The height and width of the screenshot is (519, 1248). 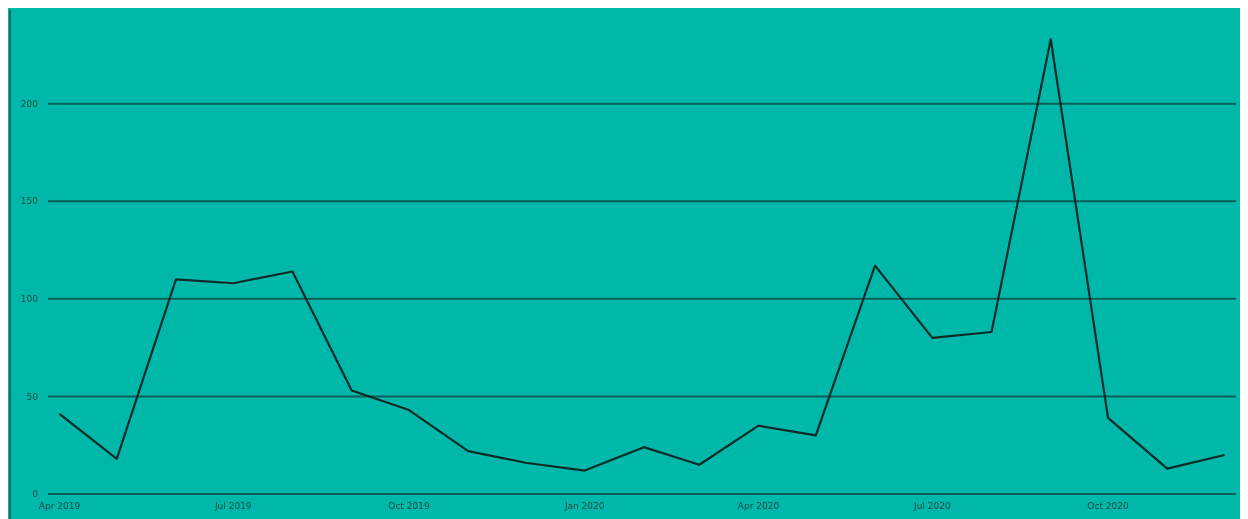 What do you see at coordinates (584, 506) in the screenshot?
I see `x-tick-label: Jan 2020` at bounding box center [584, 506].